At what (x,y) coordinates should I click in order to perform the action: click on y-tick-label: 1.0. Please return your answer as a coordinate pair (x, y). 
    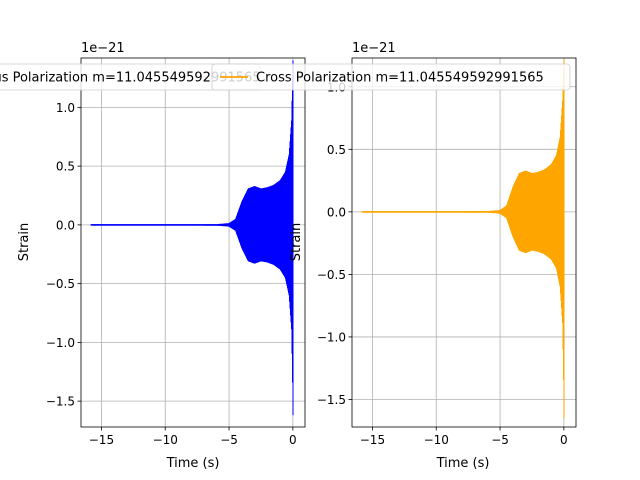
    Looking at the image, I should click on (65, 108).